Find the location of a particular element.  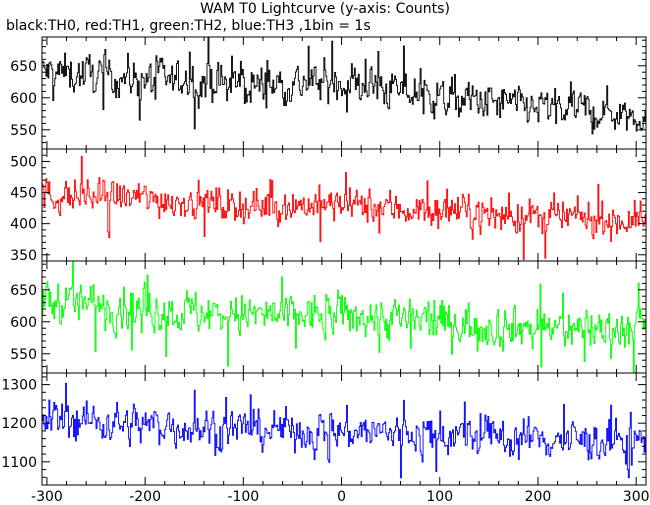

chart-title: WAM T0 Lightcurve (y-axis: Counts) is located at coordinates (325, 9).